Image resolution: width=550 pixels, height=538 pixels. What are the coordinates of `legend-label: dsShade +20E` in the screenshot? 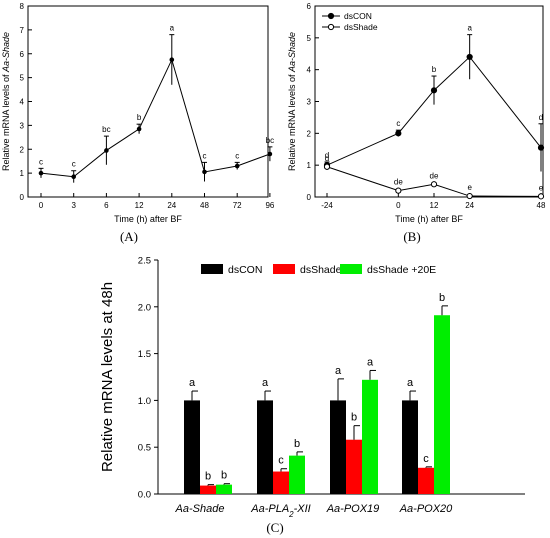 It's located at (401, 270).